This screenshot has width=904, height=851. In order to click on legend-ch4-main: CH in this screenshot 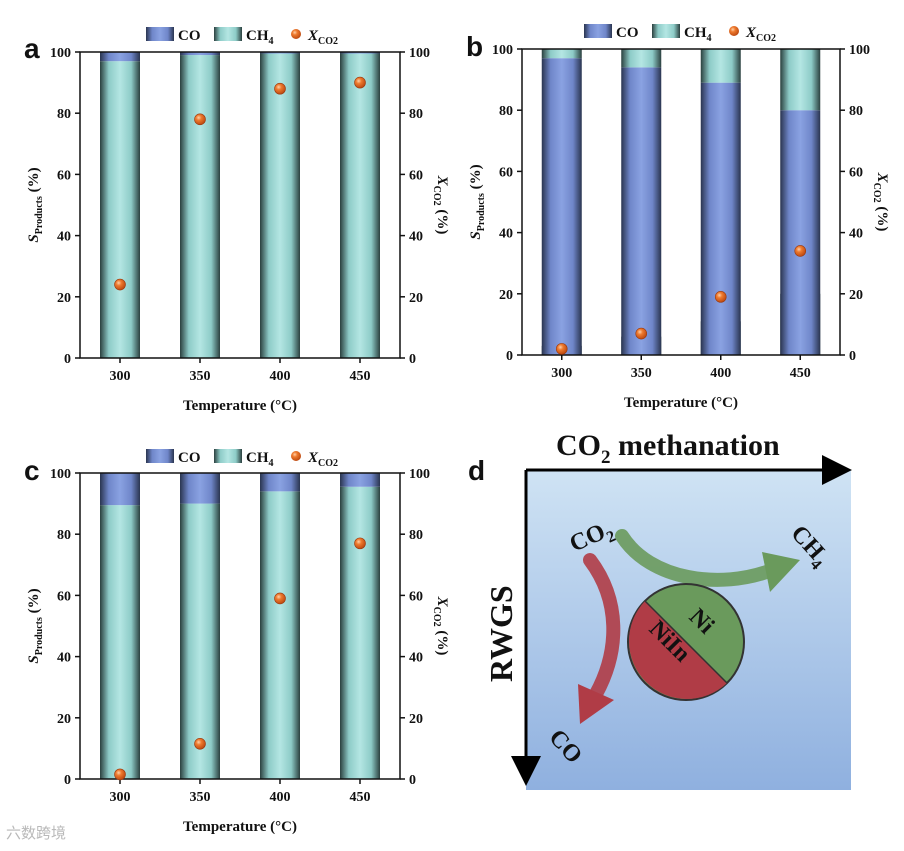, I will do `click(257, 458)`.